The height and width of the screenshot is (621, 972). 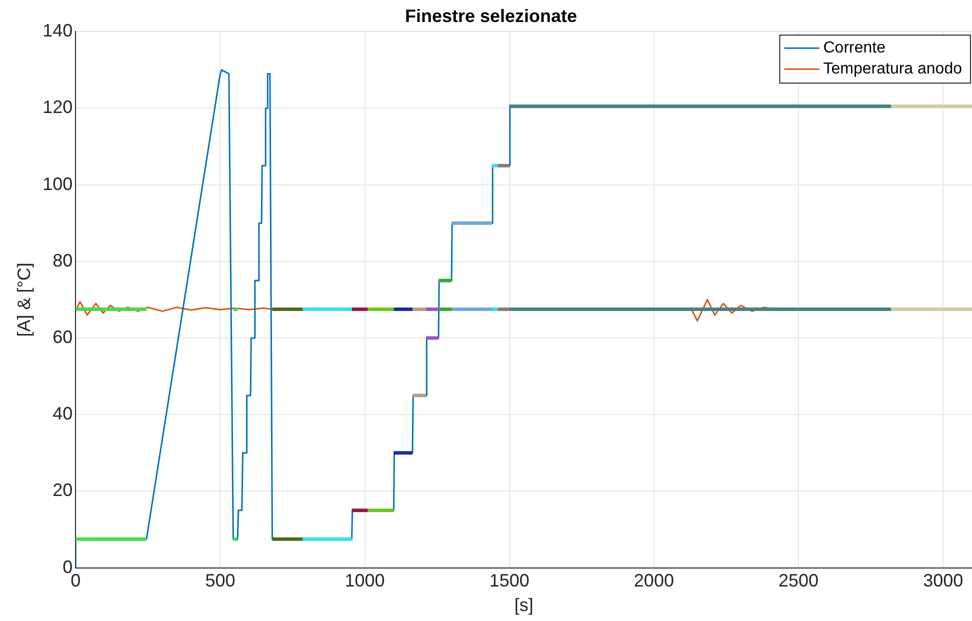 What do you see at coordinates (524, 605) in the screenshot?
I see `x-axis-title: [s]` at bounding box center [524, 605].